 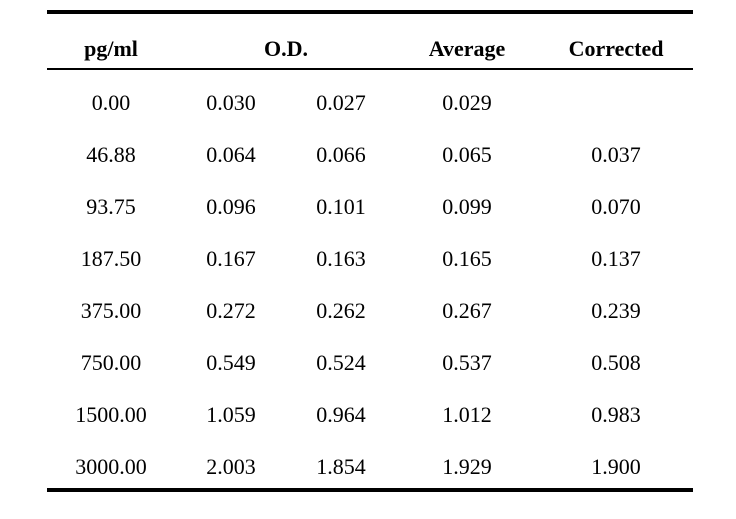 I want to click on od-replicate-1-cell: 0.030, so click(x=231, y=102).